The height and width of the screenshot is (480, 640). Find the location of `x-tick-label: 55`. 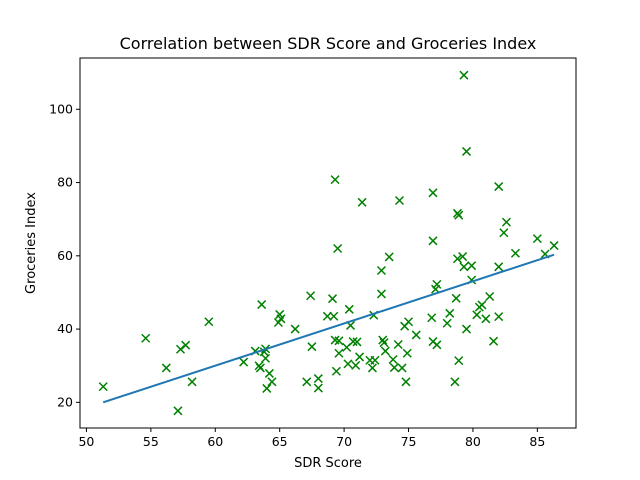

x-tick-label: 55 is located at coordinates (151, 441).